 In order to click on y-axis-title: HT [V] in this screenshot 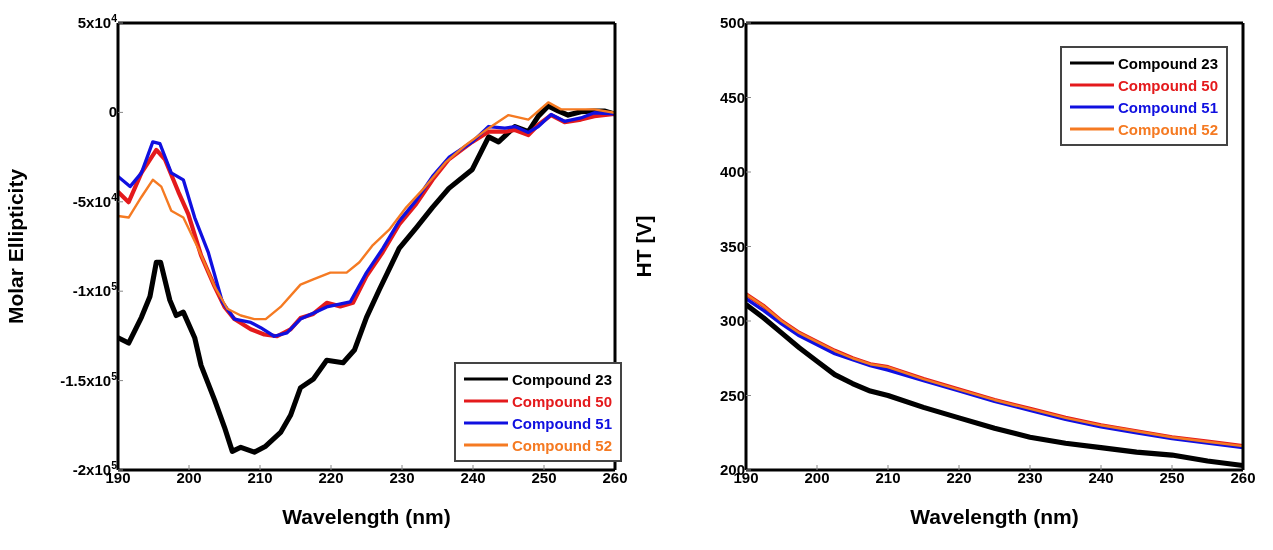, I will do `click(644, 246)`.